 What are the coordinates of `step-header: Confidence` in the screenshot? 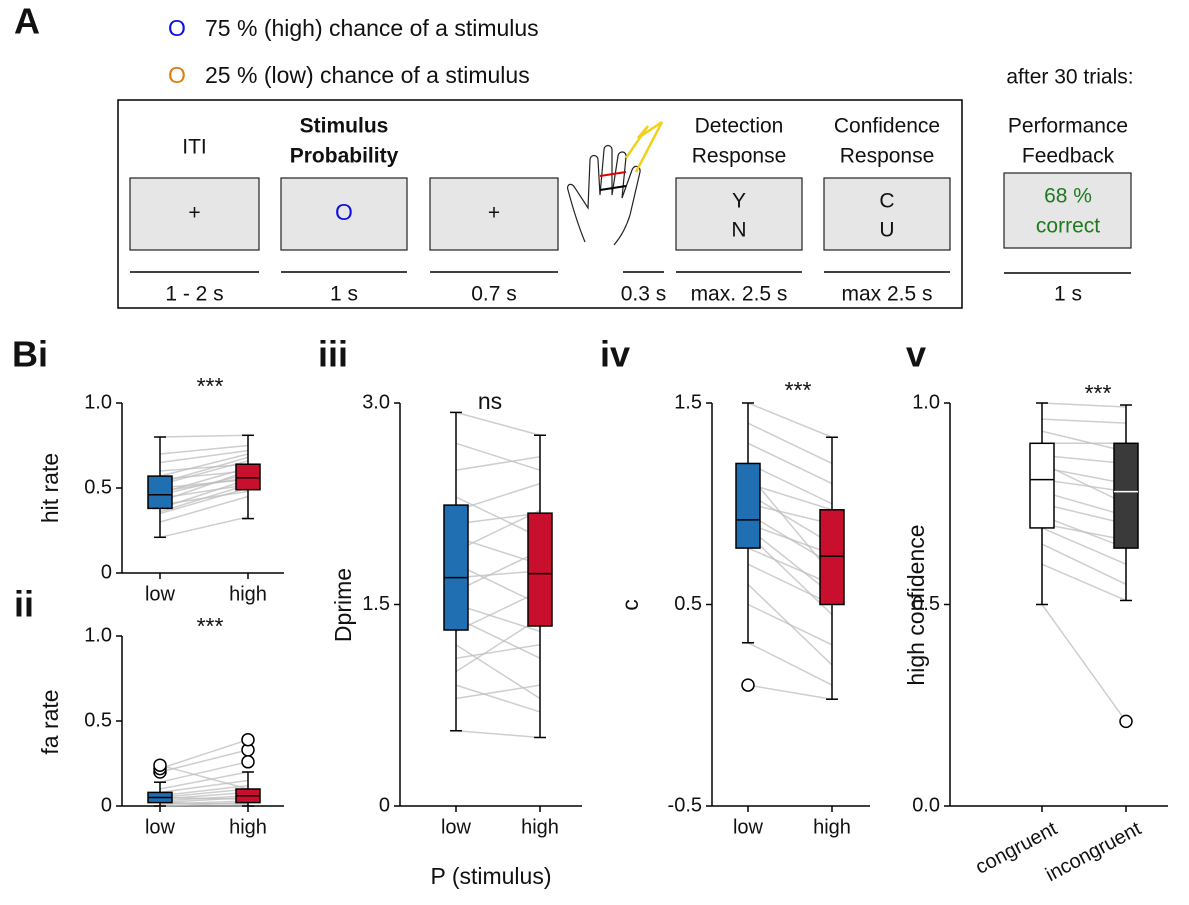 It's located at (887, 126).